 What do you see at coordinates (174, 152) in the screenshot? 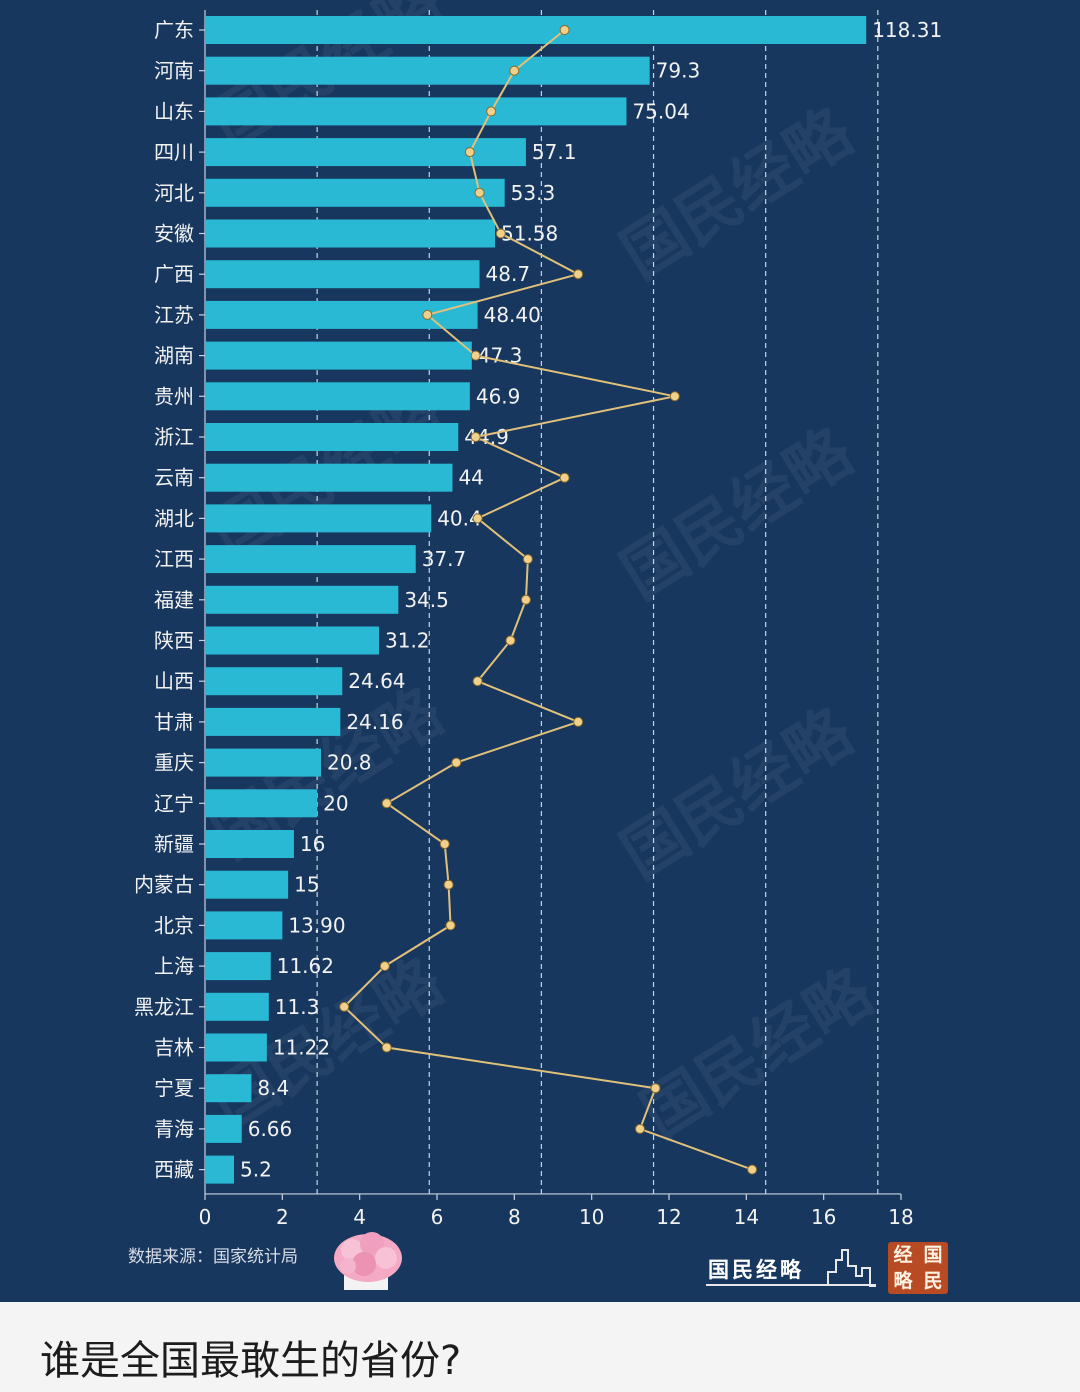
I see `category-label: 四川` at bounding box center [174, 152].